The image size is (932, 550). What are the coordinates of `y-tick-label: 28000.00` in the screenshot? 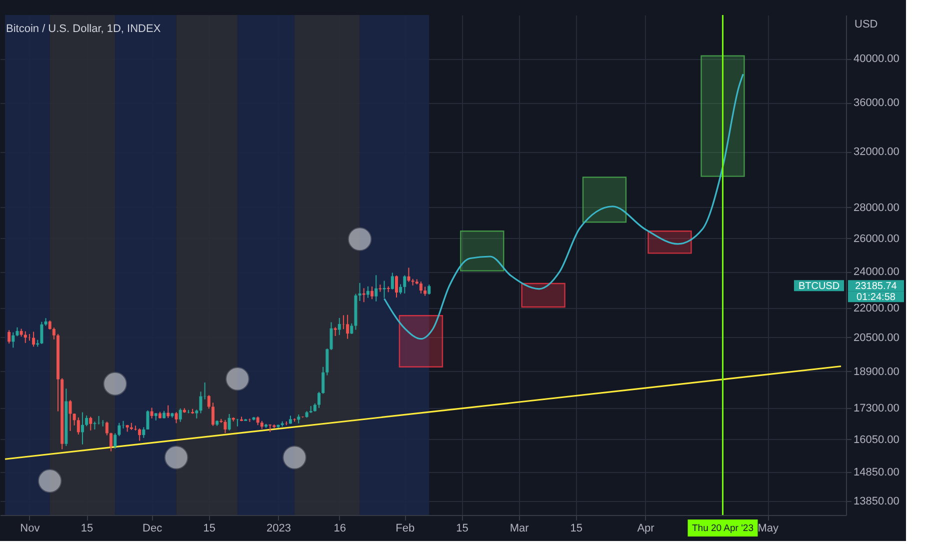 It's located at (877, 208).